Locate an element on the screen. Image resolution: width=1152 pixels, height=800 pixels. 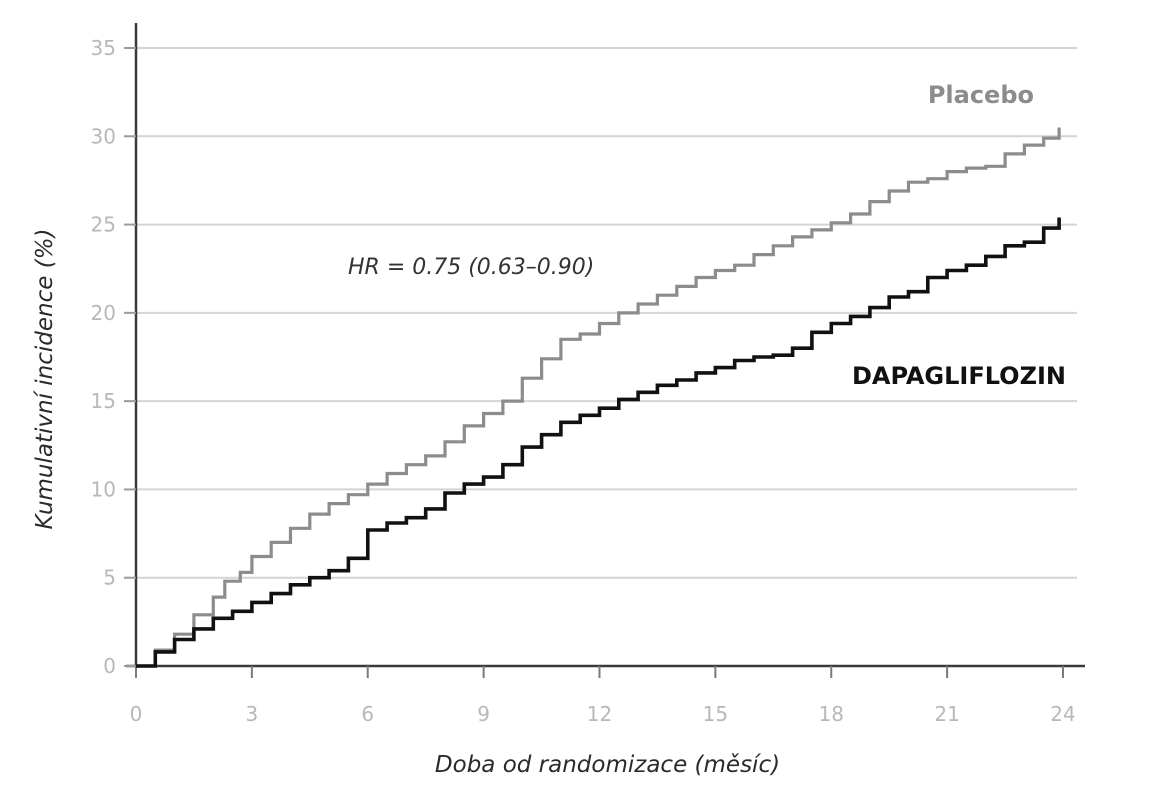
y-tick-label-30: 30 is located at coordinates (103, 136).